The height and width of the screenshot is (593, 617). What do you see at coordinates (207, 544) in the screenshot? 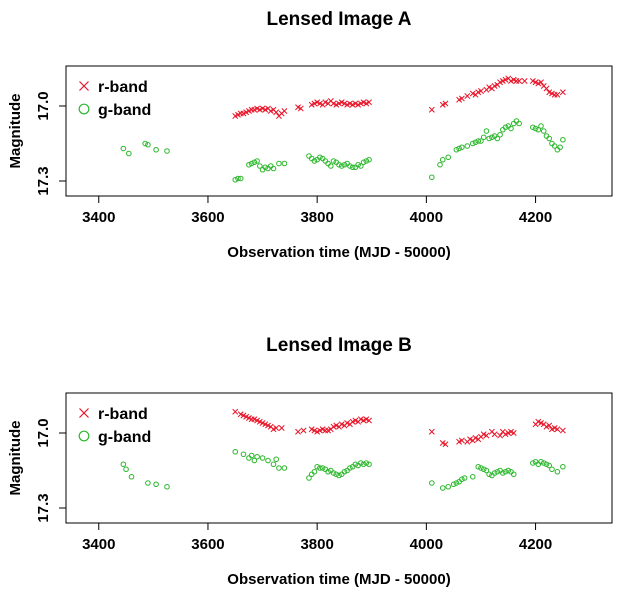
I see `x-tick-label: 3600` at bounding box center [207, 544].